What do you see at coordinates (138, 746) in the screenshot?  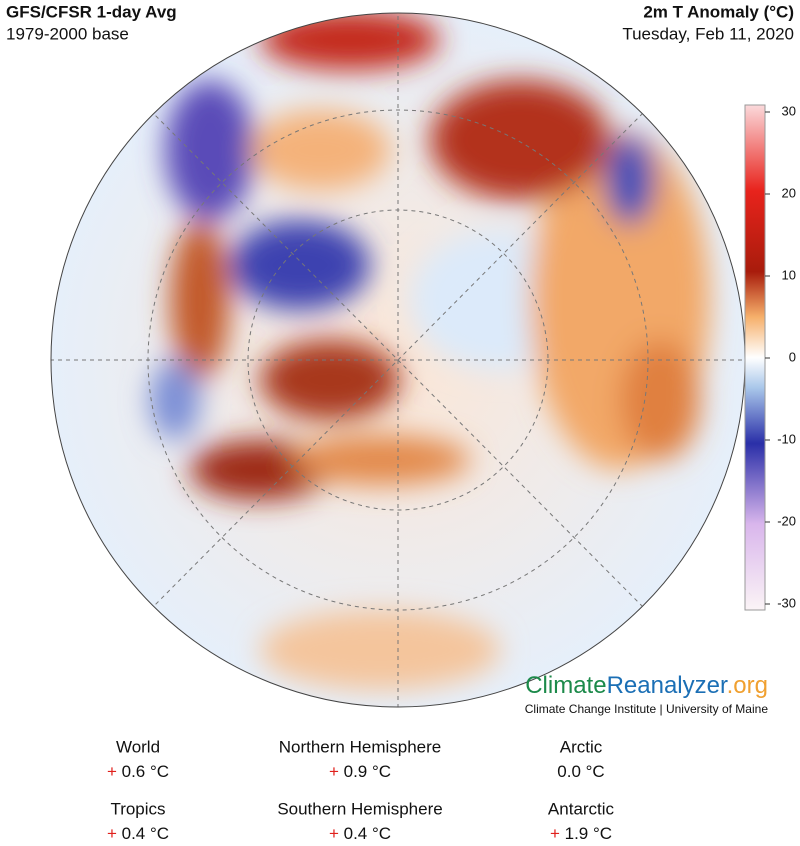 I see `stat-label: World` at bounding box center [138, 746].